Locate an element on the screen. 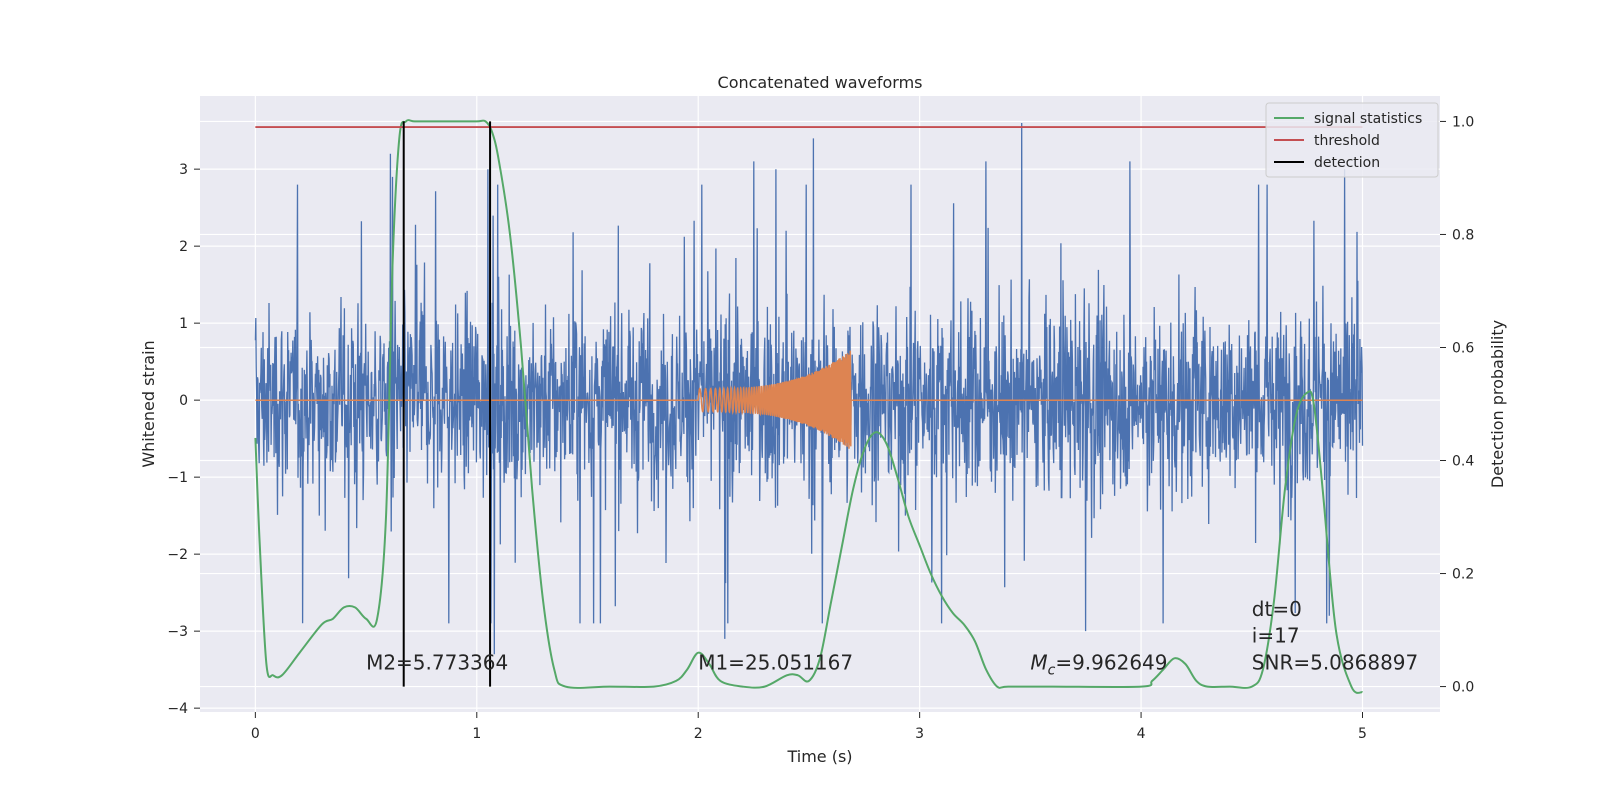 Image resolution: width=1600 pixels, height=804 pixels. legend: signal statistics threshold detection is located at coordinates (1352, 140).